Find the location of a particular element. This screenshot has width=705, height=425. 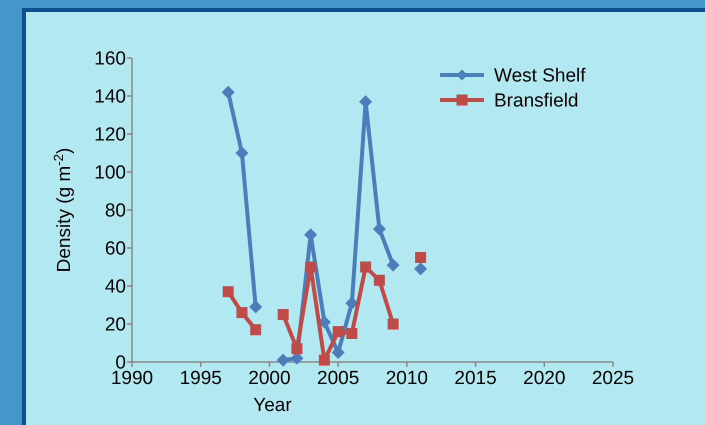

x-tick-label: 2005 is located at coordinates (338, 378).